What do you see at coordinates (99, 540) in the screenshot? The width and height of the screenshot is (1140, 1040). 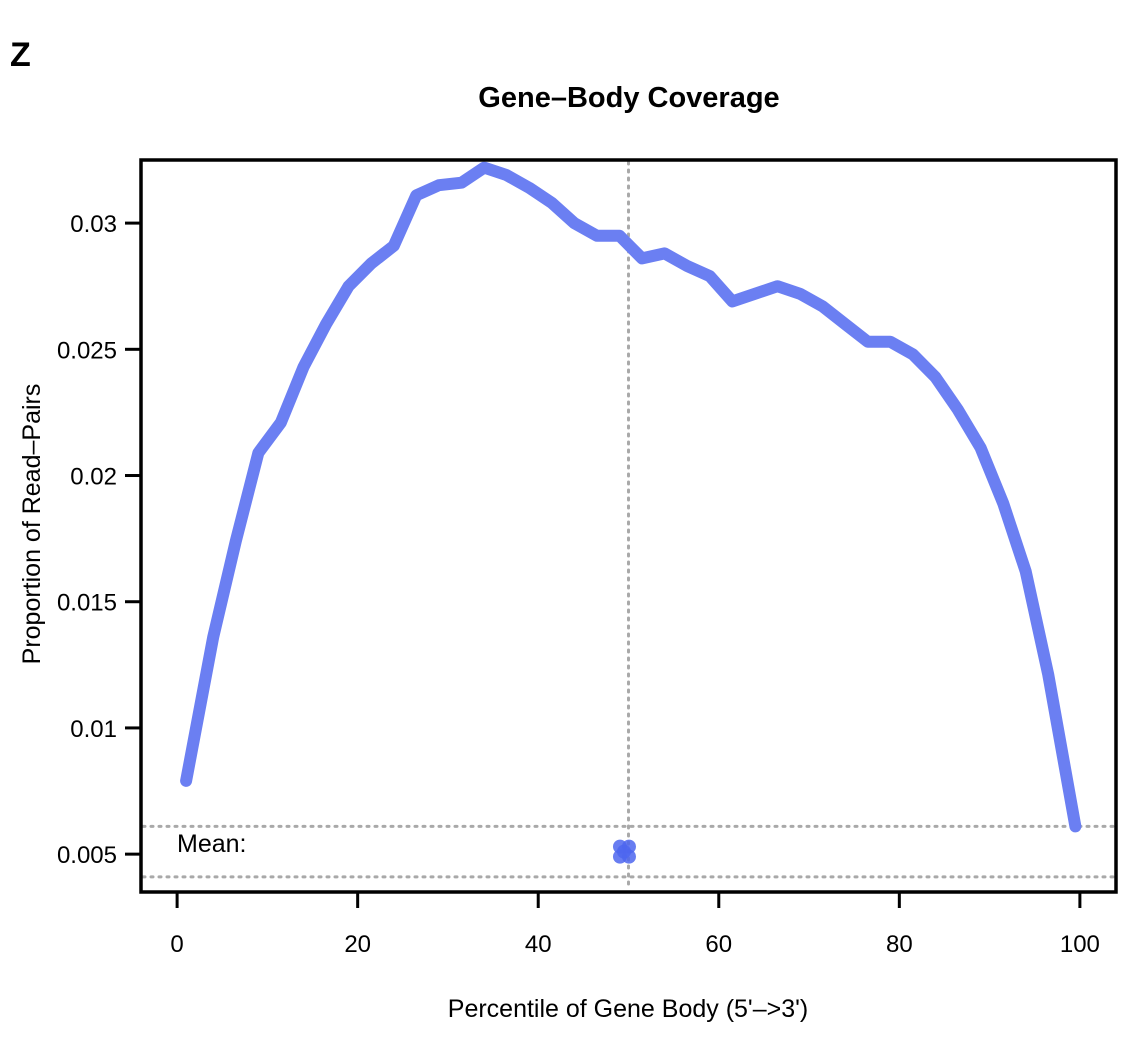 I see `y-axis: 0.005 0.01 0.015 0.02 0.025 0.03` at bounding box center [99, 540].